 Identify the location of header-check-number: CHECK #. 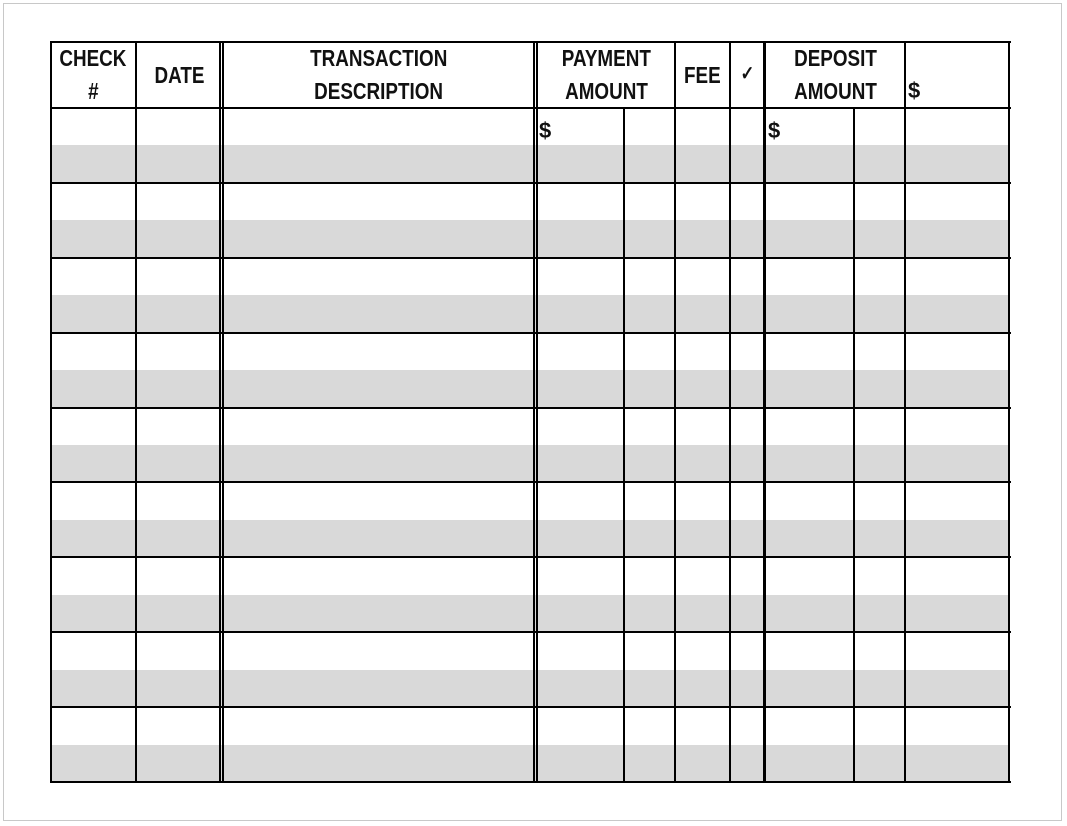
(93, 75).